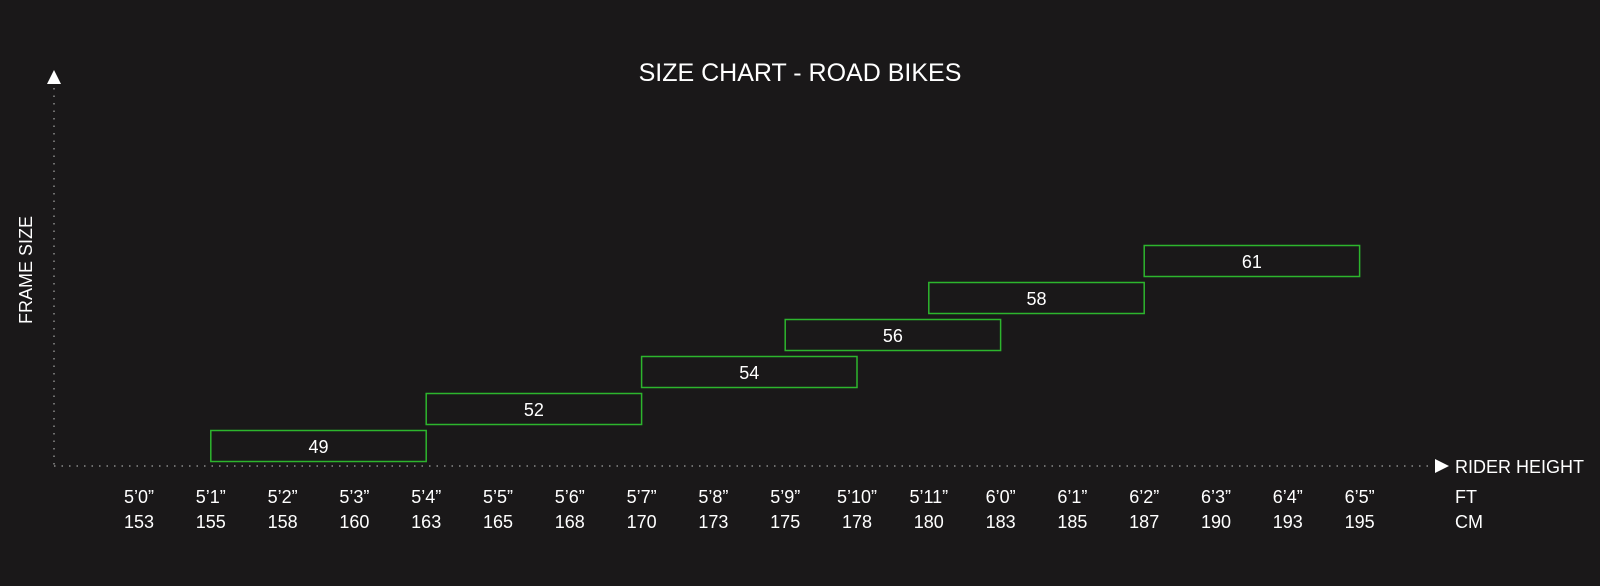 This screenshot has height=586, width=1600. Describe the element at coordinates (1072, 497) in the screenshot. I see `x-tick-ft: 6’1”` at that location.